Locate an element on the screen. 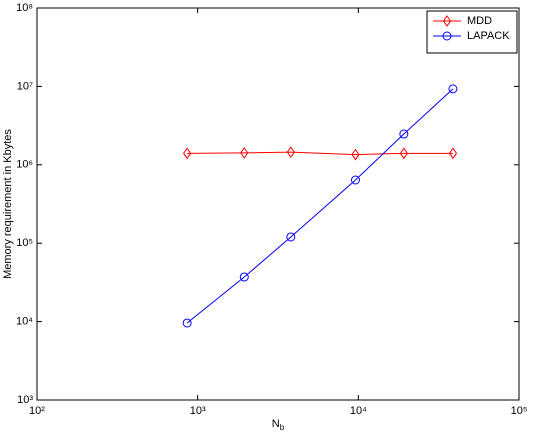 The image size is (537, 436). legend-label: MDD is located at coordinates (479, 21).